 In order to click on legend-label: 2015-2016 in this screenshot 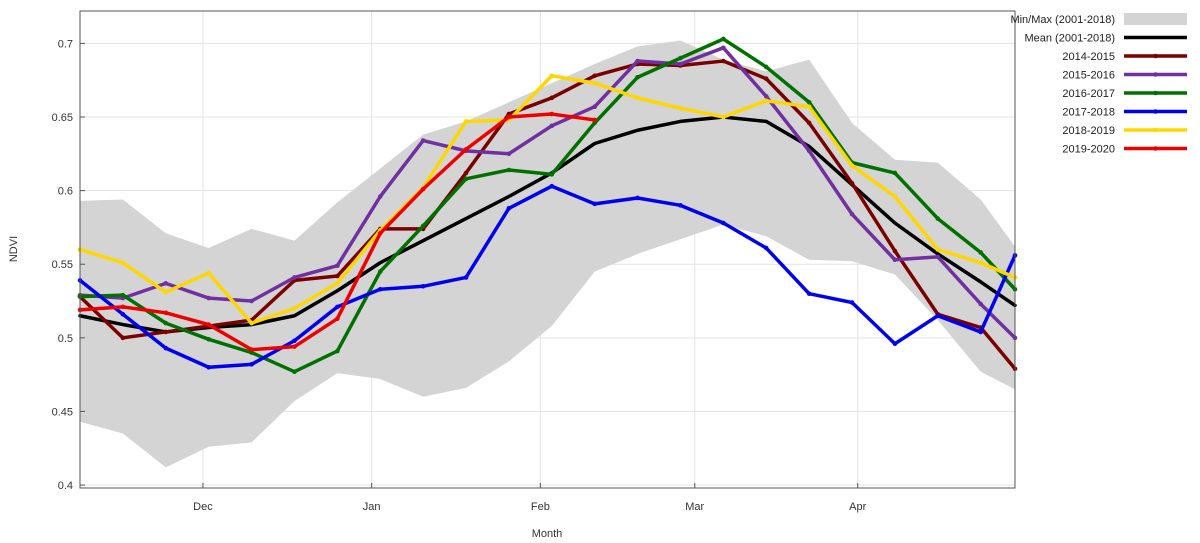, I will do `click(1088, 76)`.